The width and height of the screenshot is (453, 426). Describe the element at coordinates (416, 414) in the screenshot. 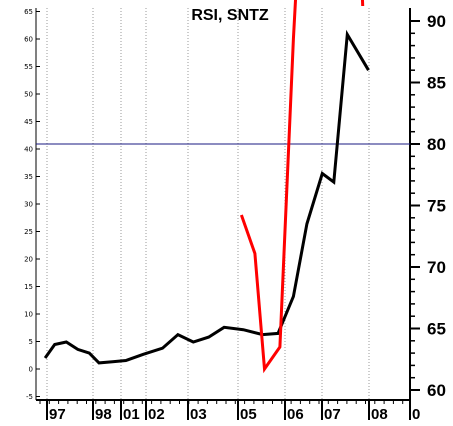

I see `bottom-tick-label-9: 0` at that location.